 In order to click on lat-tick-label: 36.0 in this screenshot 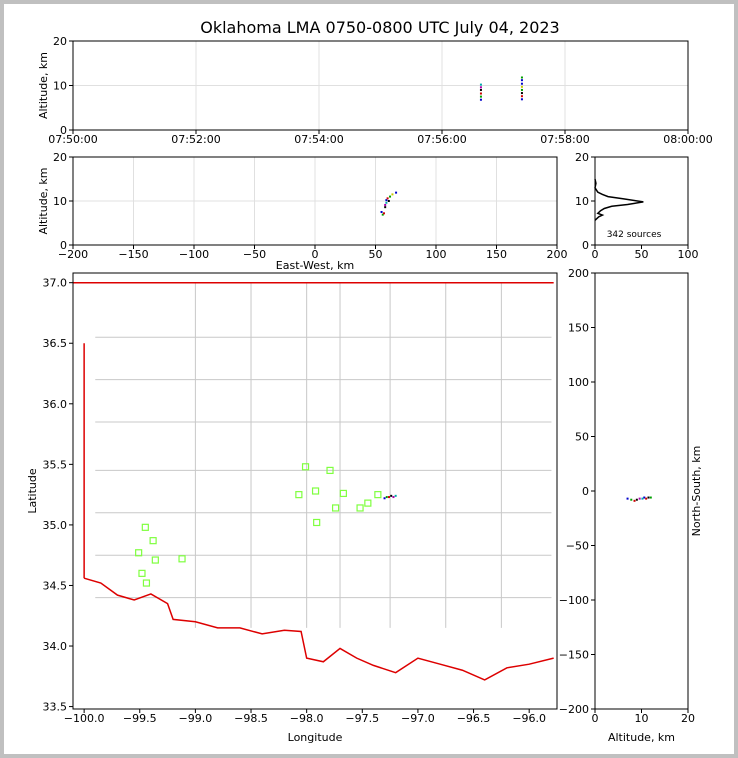, I will do `click(55, 404)`.